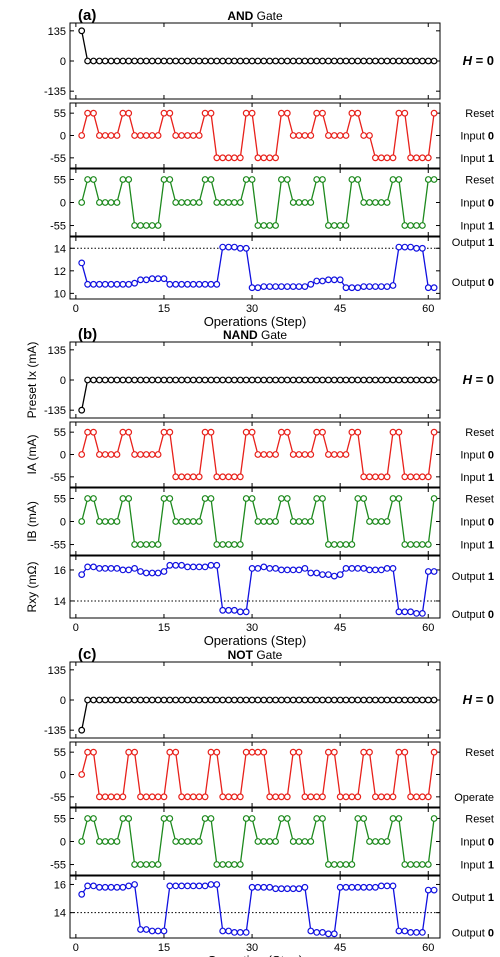  Describe the element at coordinates (87, 334) in the screenshot. I see `panel-label: (b)` at that location.